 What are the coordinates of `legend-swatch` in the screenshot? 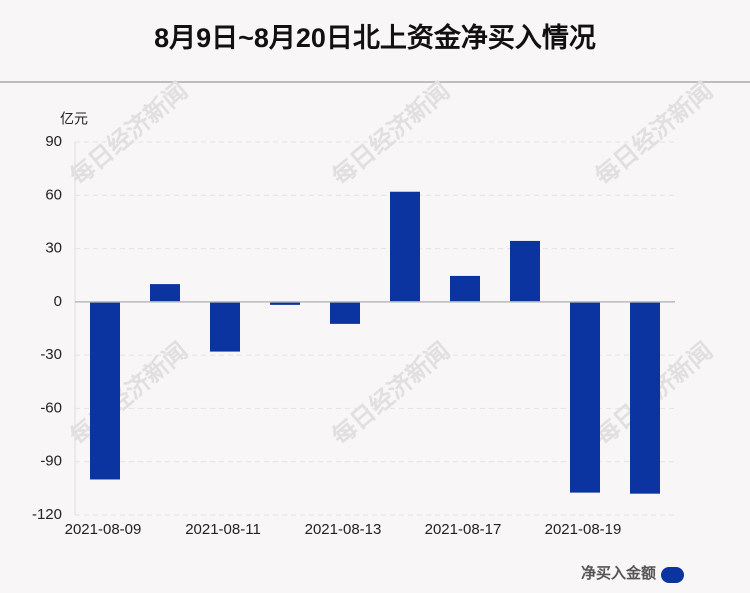 It's located at (672, 575).